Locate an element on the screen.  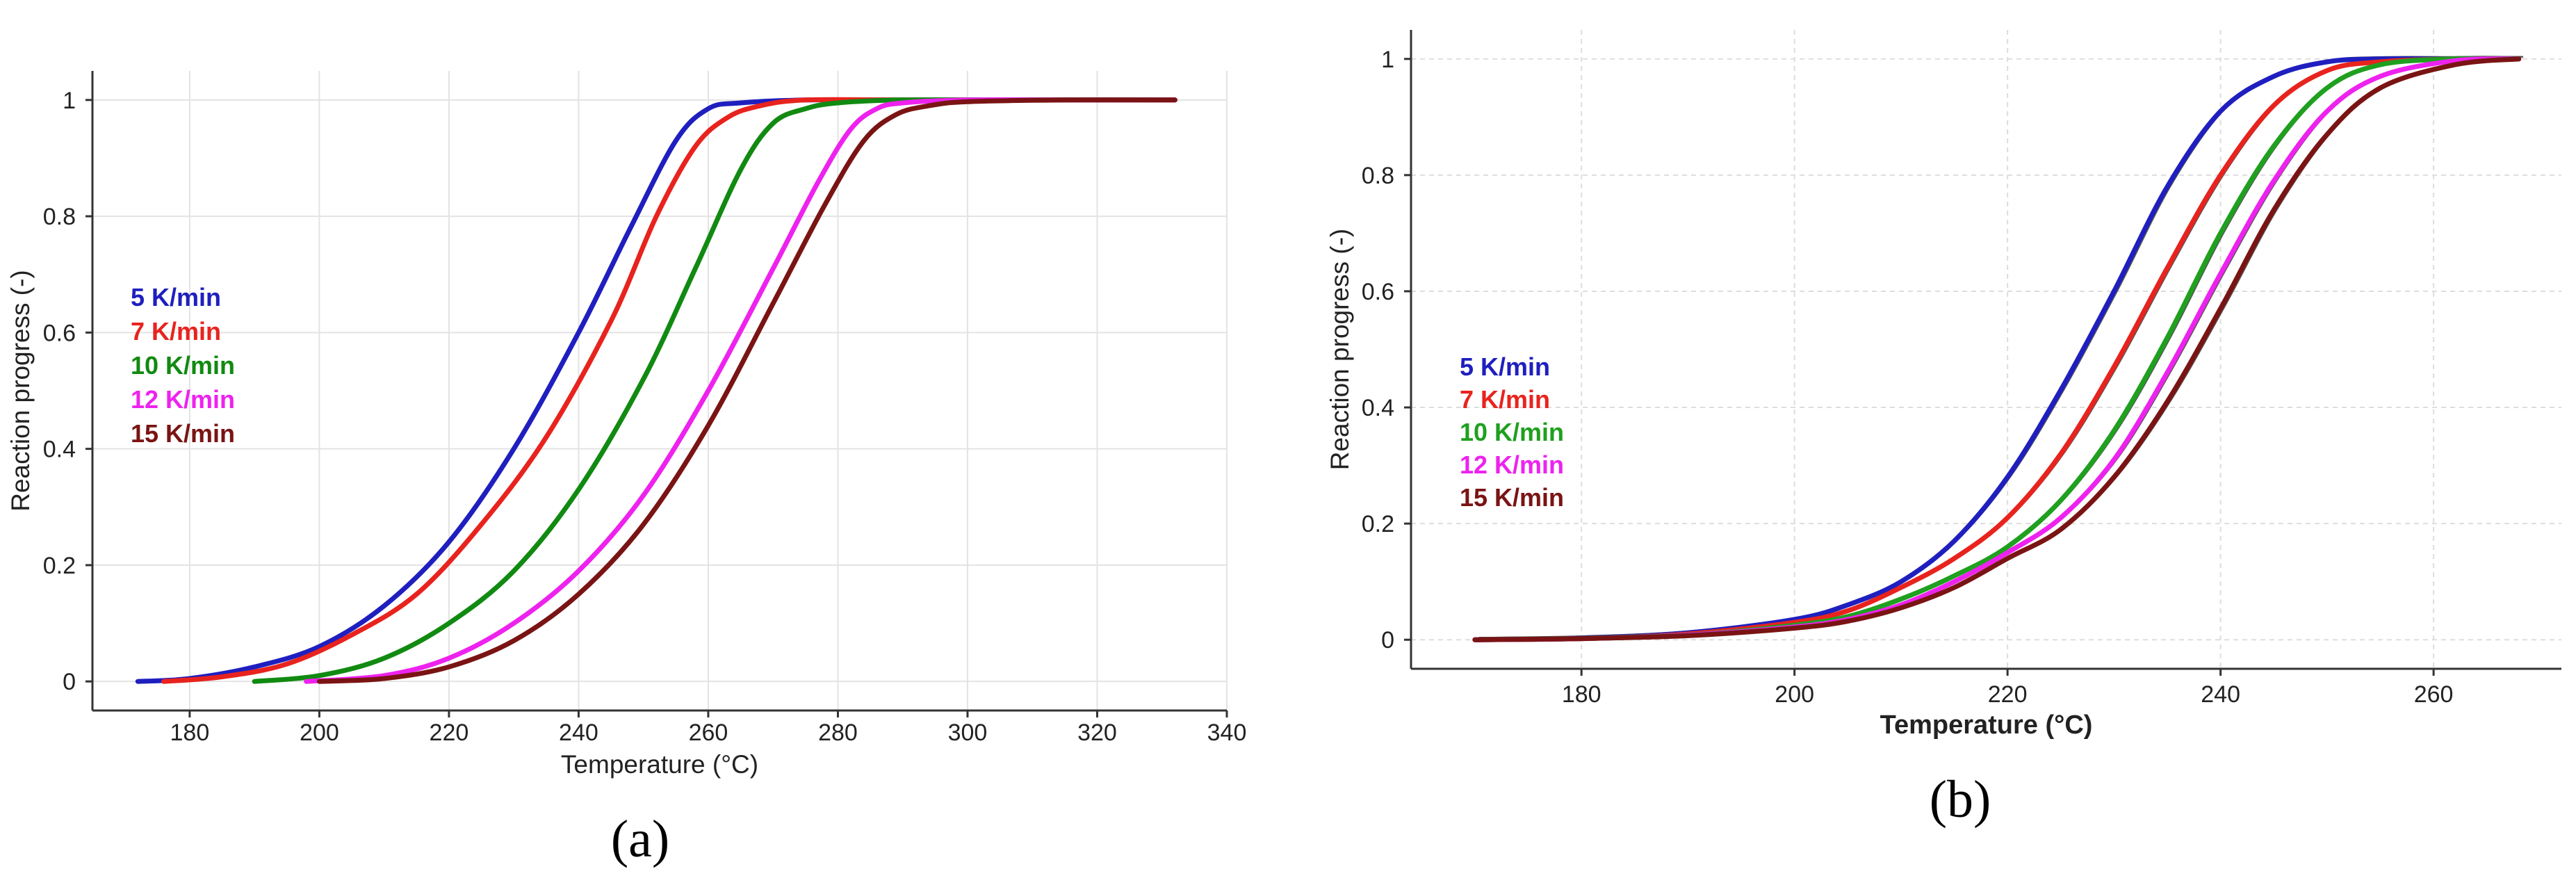
x-tick-label: 340 is located at coordinates (1227, 733).